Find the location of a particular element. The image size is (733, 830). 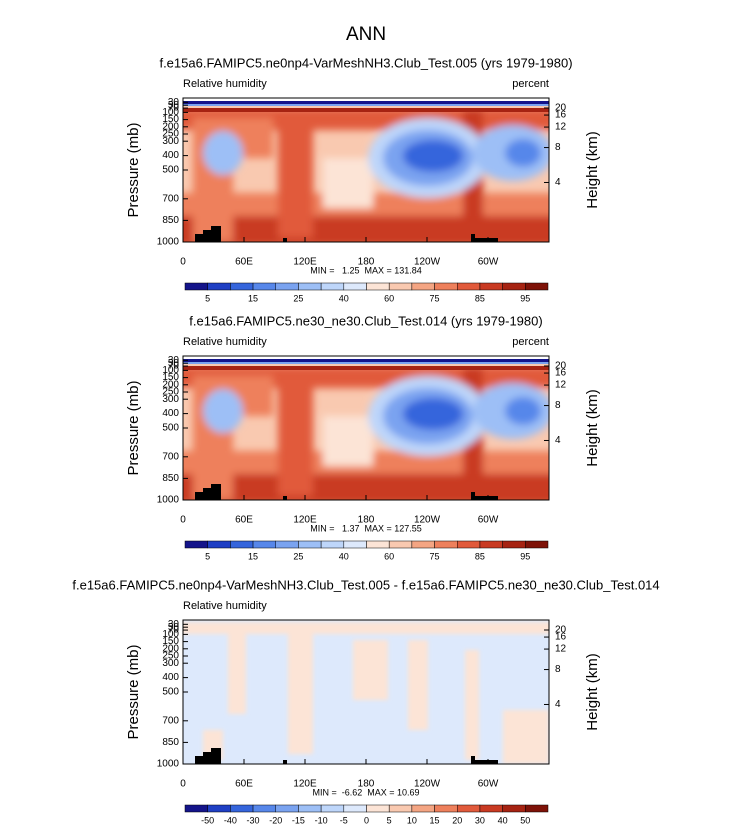

colorbar-label: 25 is located at coordinates (298, 556).